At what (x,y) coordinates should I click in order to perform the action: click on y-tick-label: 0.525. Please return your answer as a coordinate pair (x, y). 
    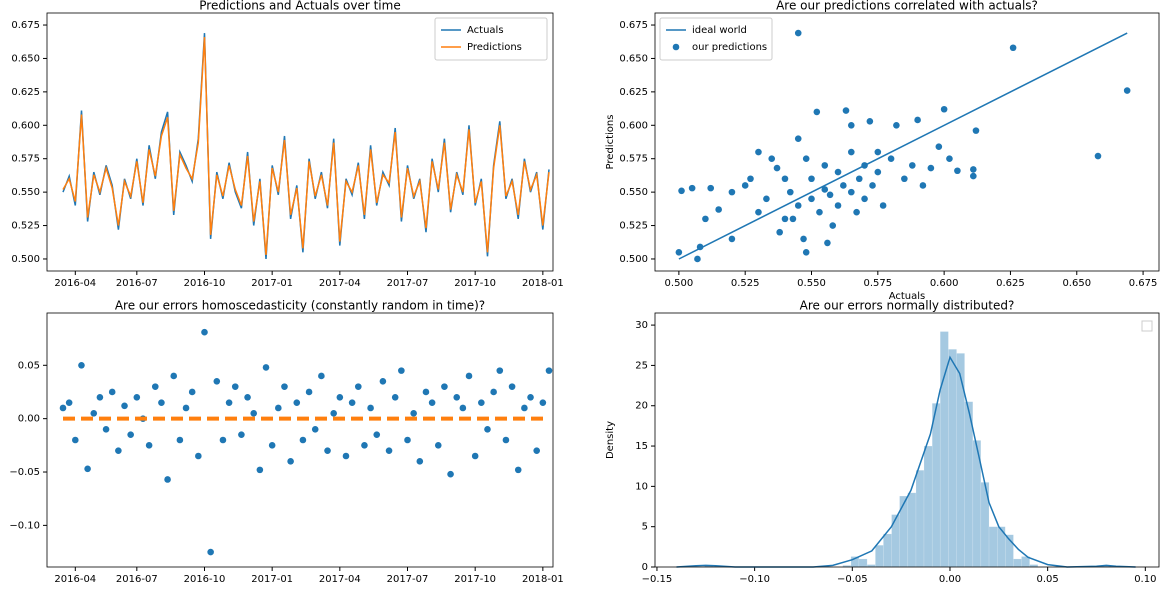
    Looking at the image, I should click on (25, 226).